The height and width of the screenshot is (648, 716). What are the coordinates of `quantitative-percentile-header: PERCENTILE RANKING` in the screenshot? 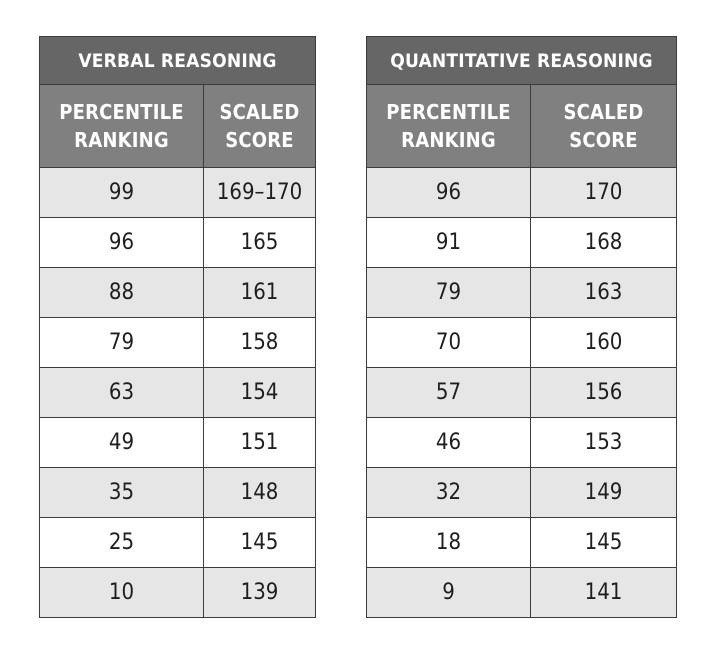 It's located at (448, 126).